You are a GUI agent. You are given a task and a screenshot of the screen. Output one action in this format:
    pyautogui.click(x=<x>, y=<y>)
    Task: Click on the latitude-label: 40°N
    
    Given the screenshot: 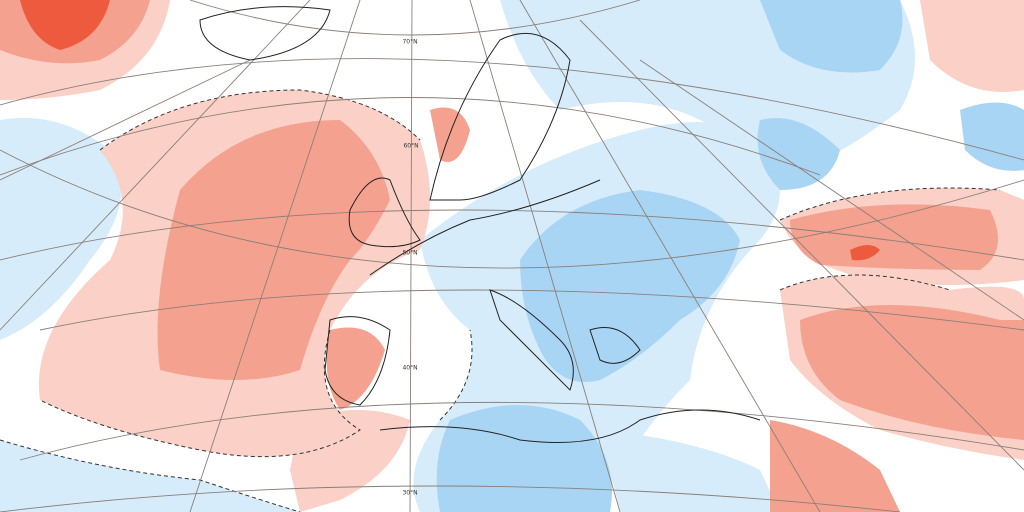 What is the action you would take?
    pyautogui.click(x=409, y=368)
    